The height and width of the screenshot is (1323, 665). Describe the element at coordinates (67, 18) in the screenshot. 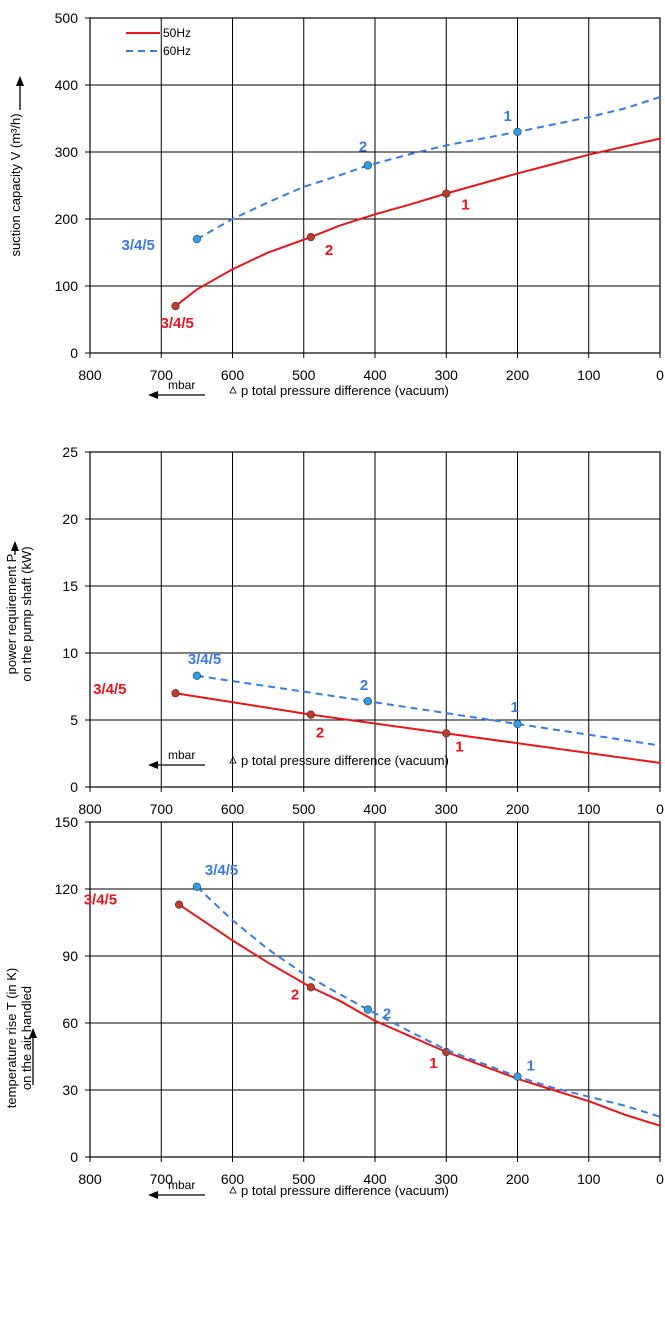

I see `y-tick-label: 500` at that location.